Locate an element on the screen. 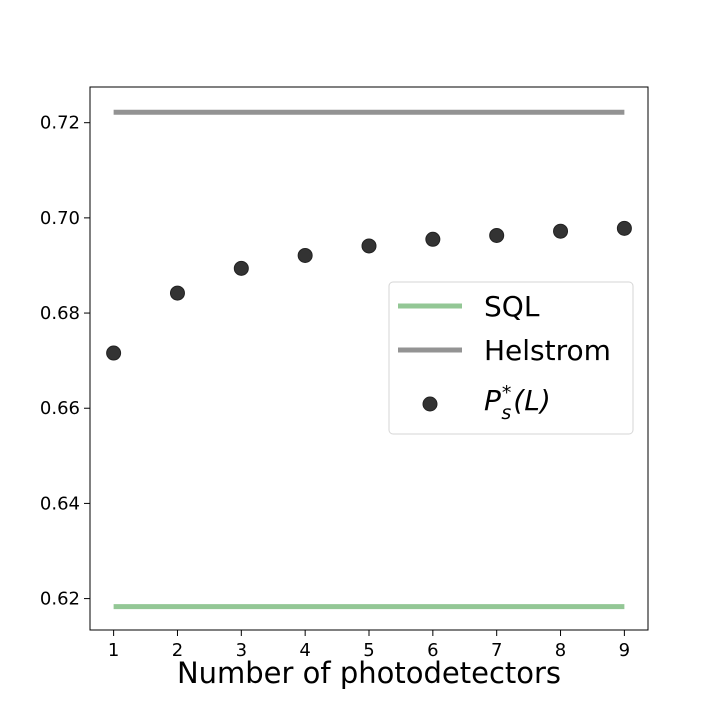 Image resolution: width=720 pixels, height=720 pixels. legend-label-sql: SQL is located at coordinates (512, 306).